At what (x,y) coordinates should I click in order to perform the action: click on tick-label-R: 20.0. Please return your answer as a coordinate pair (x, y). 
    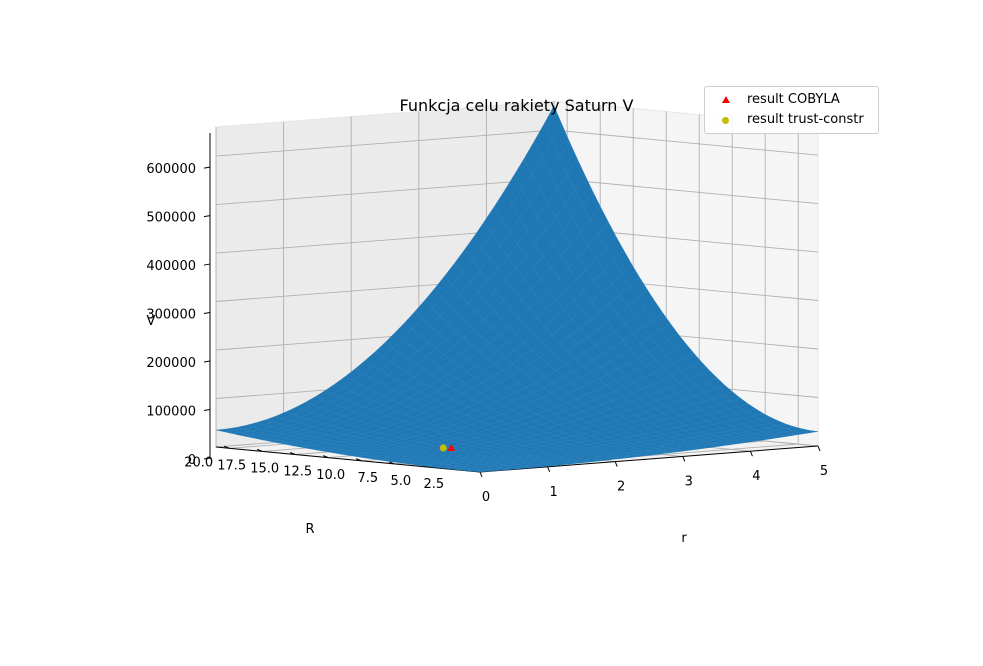
    Looking at the image, I should click on (198, 462).